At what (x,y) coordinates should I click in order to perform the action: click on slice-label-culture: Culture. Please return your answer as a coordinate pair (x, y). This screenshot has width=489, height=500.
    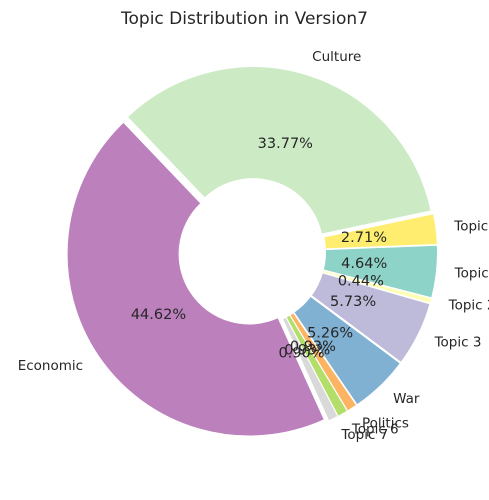
    Looking at the image, I should click on (336, 57).